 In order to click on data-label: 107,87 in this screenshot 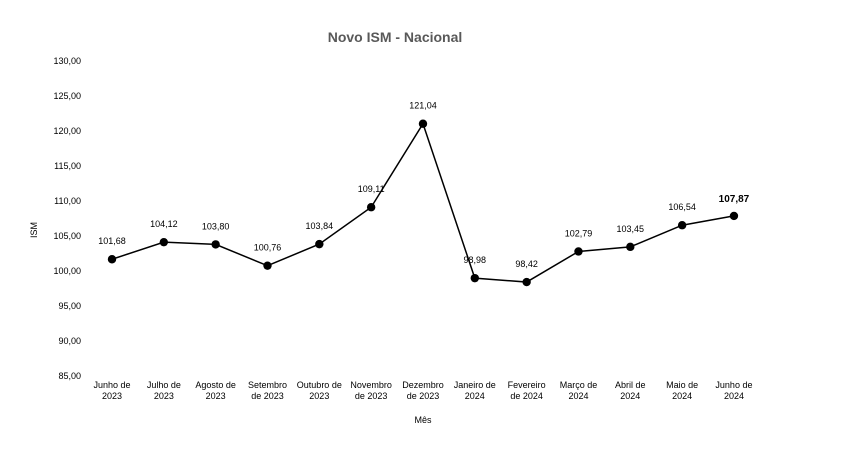, I will do `click(734, 199)`.